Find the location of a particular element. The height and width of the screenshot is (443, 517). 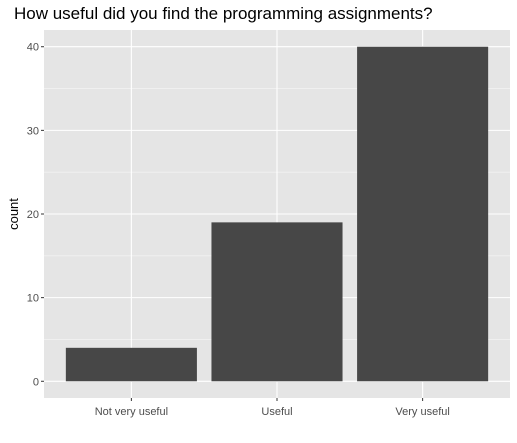

y-tick-label: 10 is located at coordinates (33, 299).